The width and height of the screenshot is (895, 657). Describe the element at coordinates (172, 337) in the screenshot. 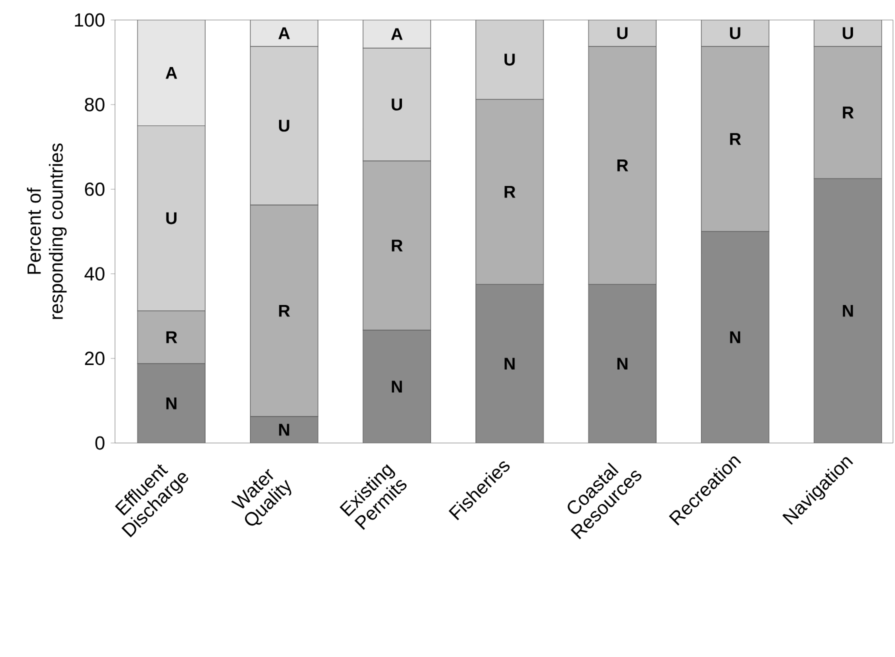

I see `series-label: R` at that location.